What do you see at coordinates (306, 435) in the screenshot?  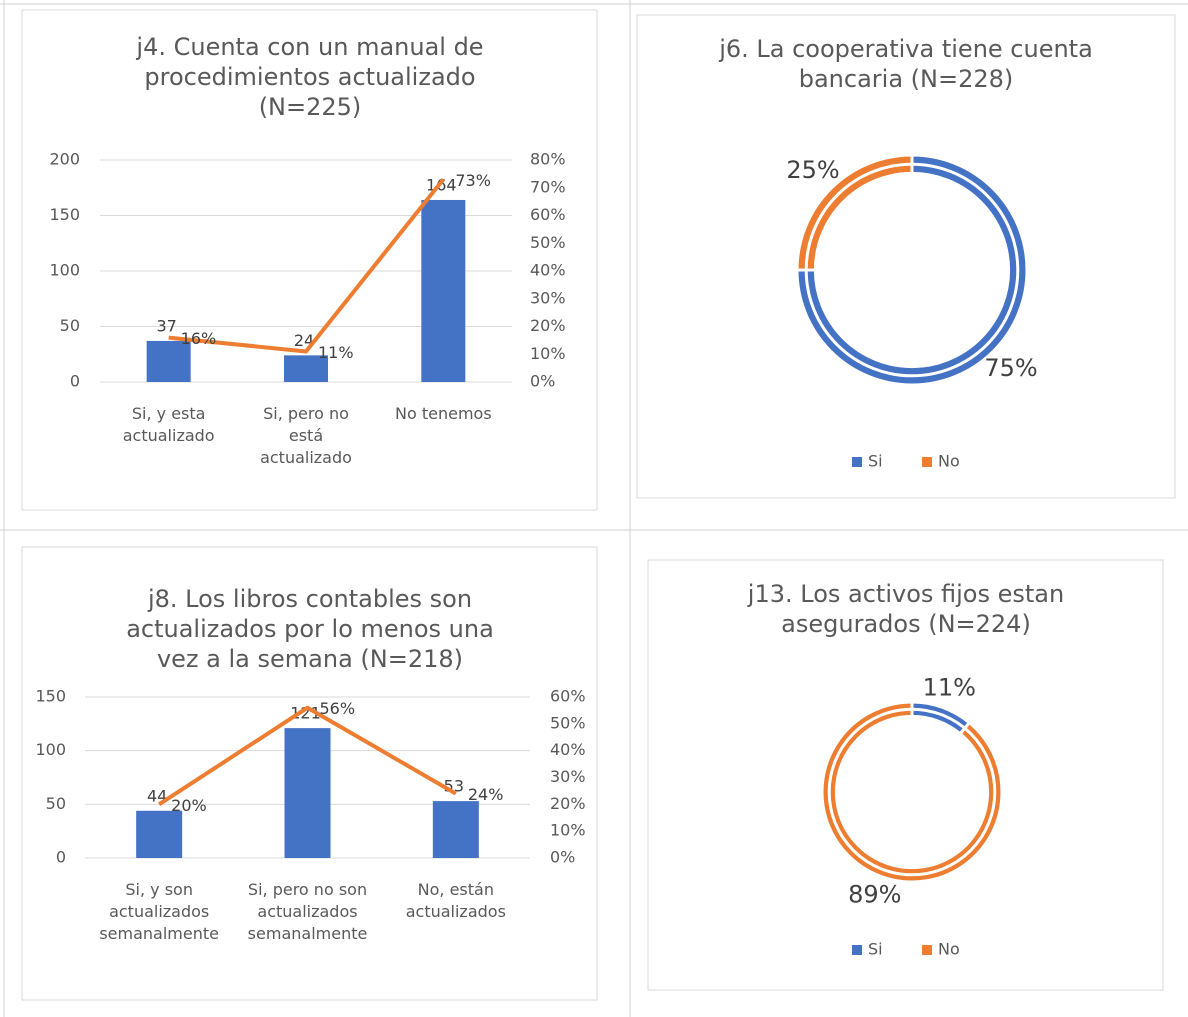 I see `x-tick-label: Si, pero no está actualizado` at bounding box center [306, 435].